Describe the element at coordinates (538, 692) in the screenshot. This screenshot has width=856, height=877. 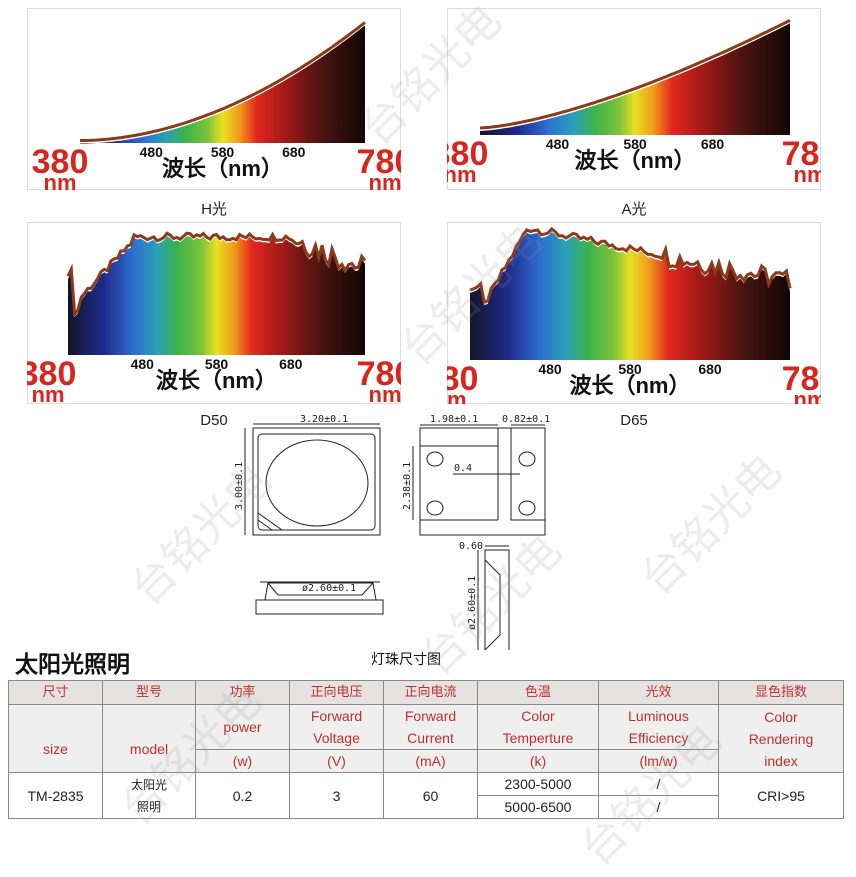
I see `th-cct-cn: 色温` at that location.